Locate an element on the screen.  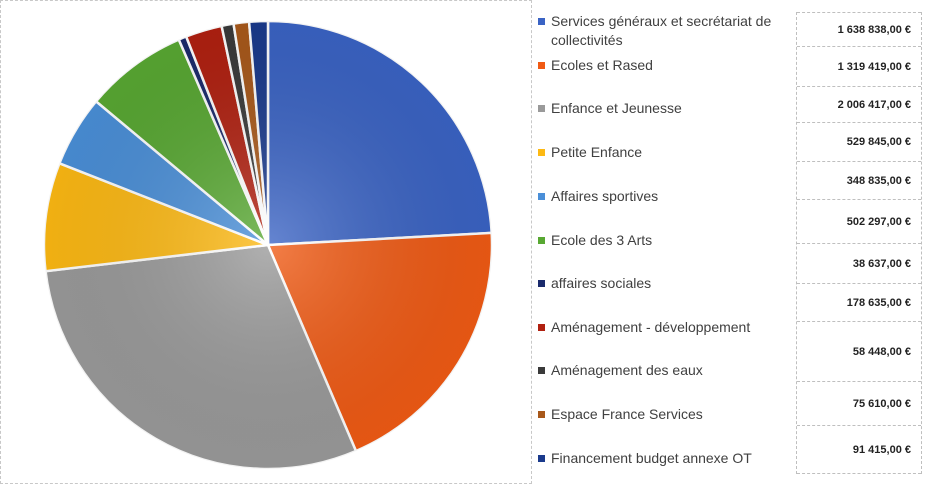
value-cell: 529 845,00 € is located at coordinates (859, 141).